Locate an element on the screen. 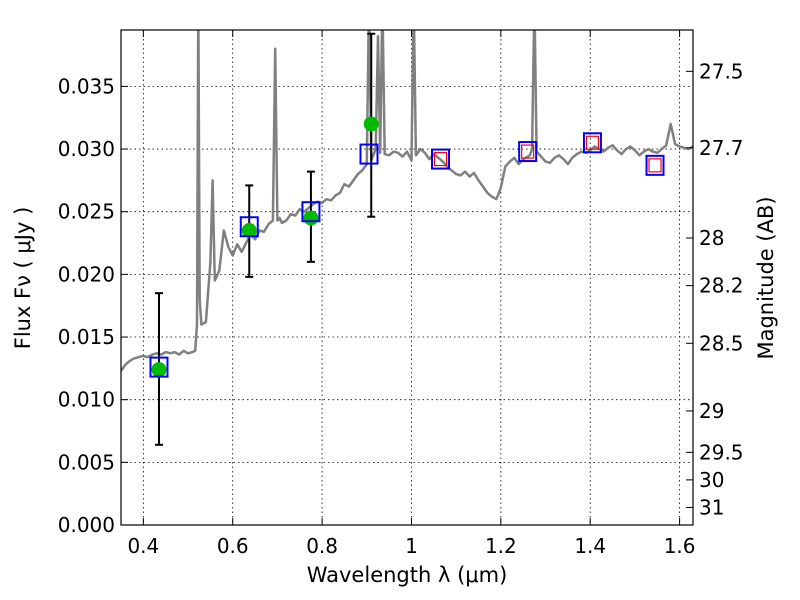 Image resolution: width=800 pixels, height=600 pixels. y-tick-label: 0.005 is located at coordinates (86, 462).